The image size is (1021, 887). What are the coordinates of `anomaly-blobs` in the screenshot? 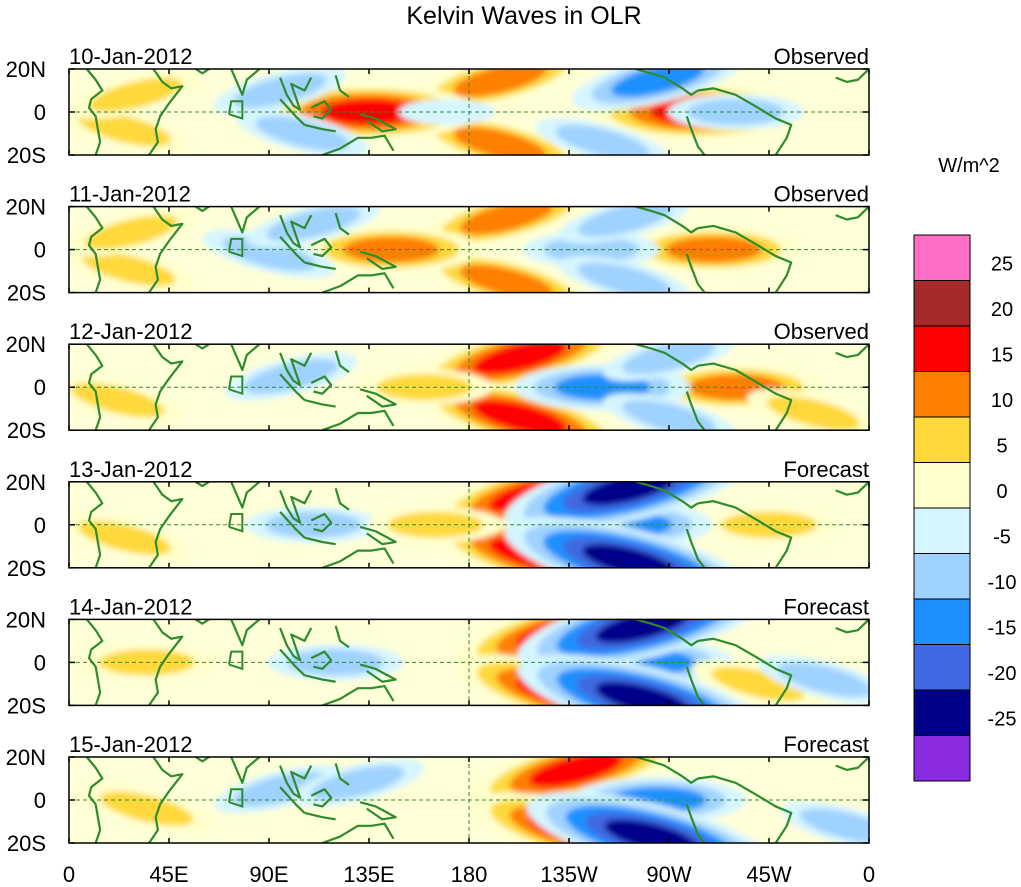 It's located at (474, 800).